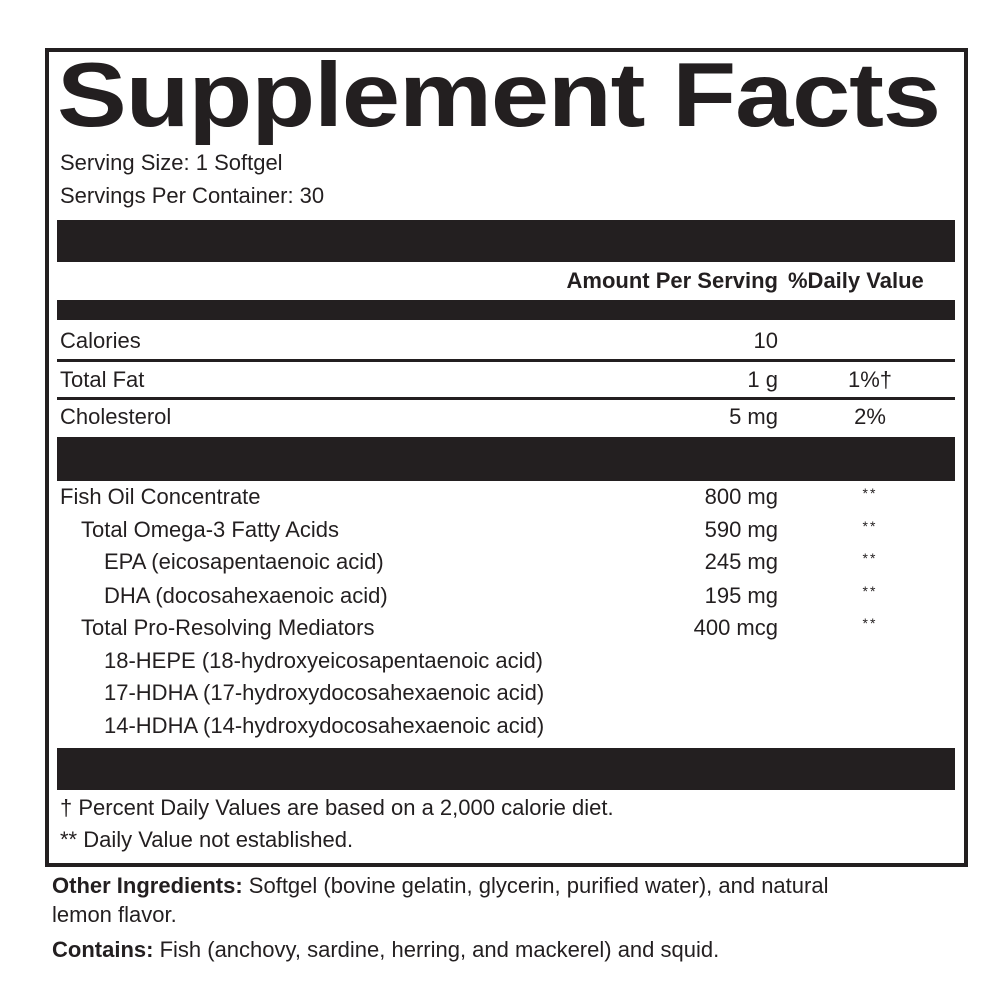 Image resolution: width=1000 pixels, height=1000 pixels. Describe the element at coordinates (741, 561) in the screenshot. I see `ingredient-amount: 245 mg` at that location.